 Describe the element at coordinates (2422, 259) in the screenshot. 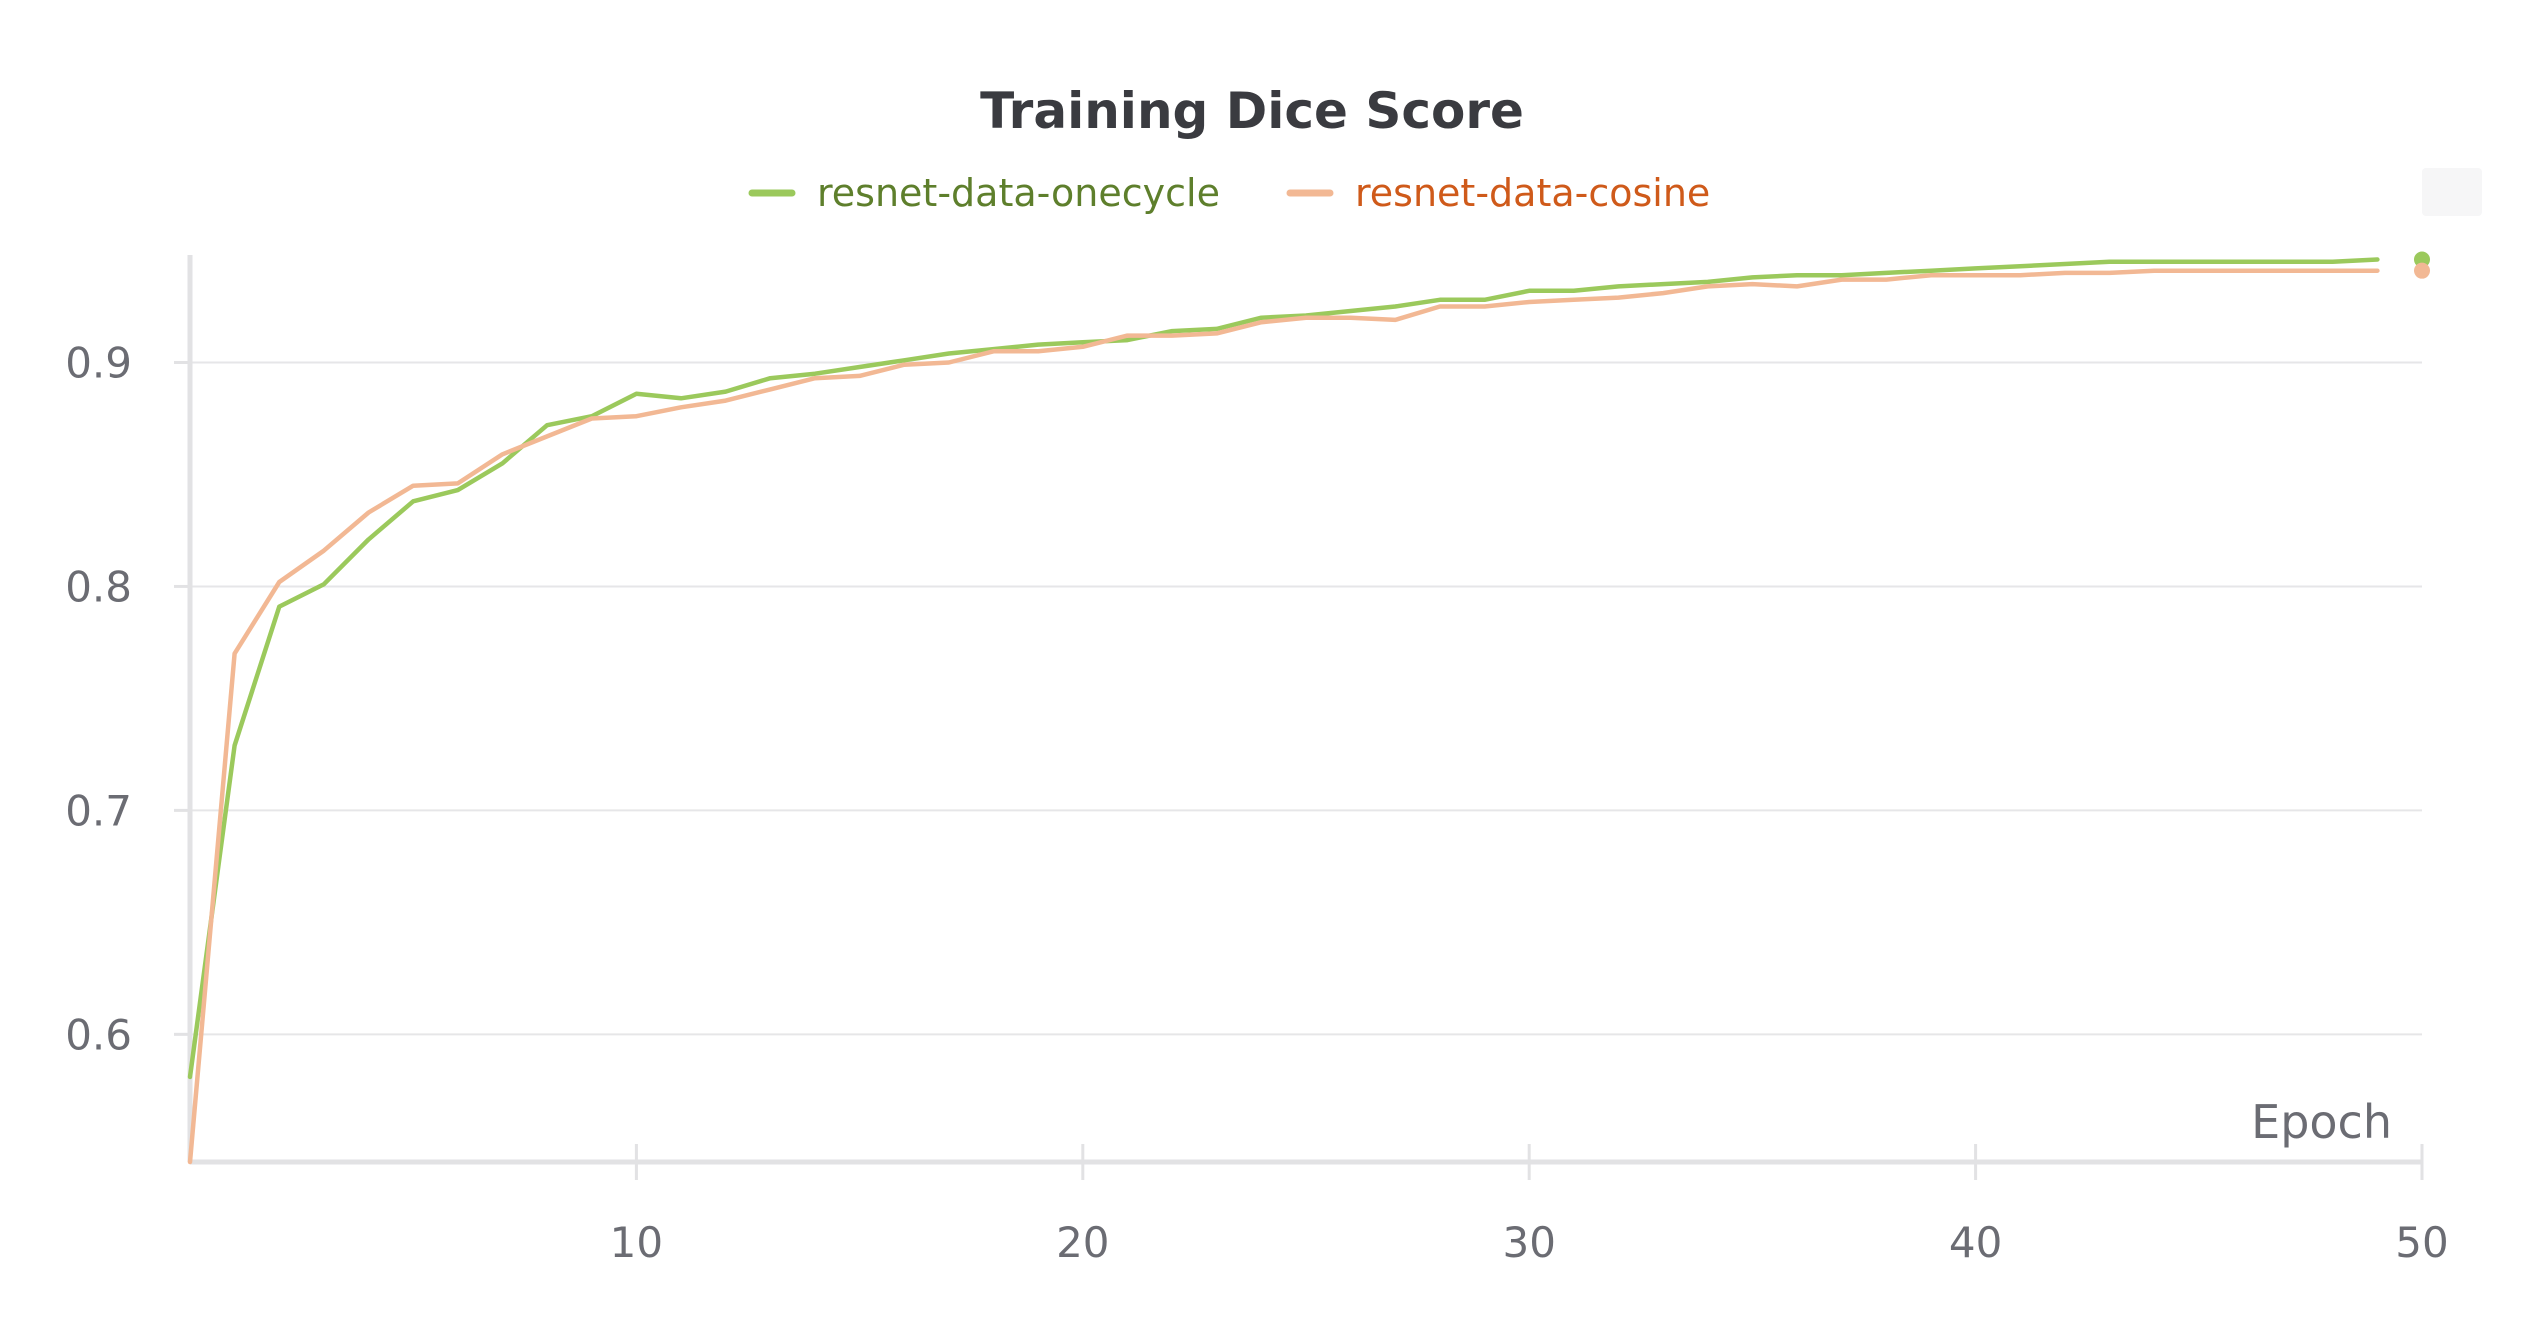

I see `series-endpoint-resnet-data-onecycle` at that location.